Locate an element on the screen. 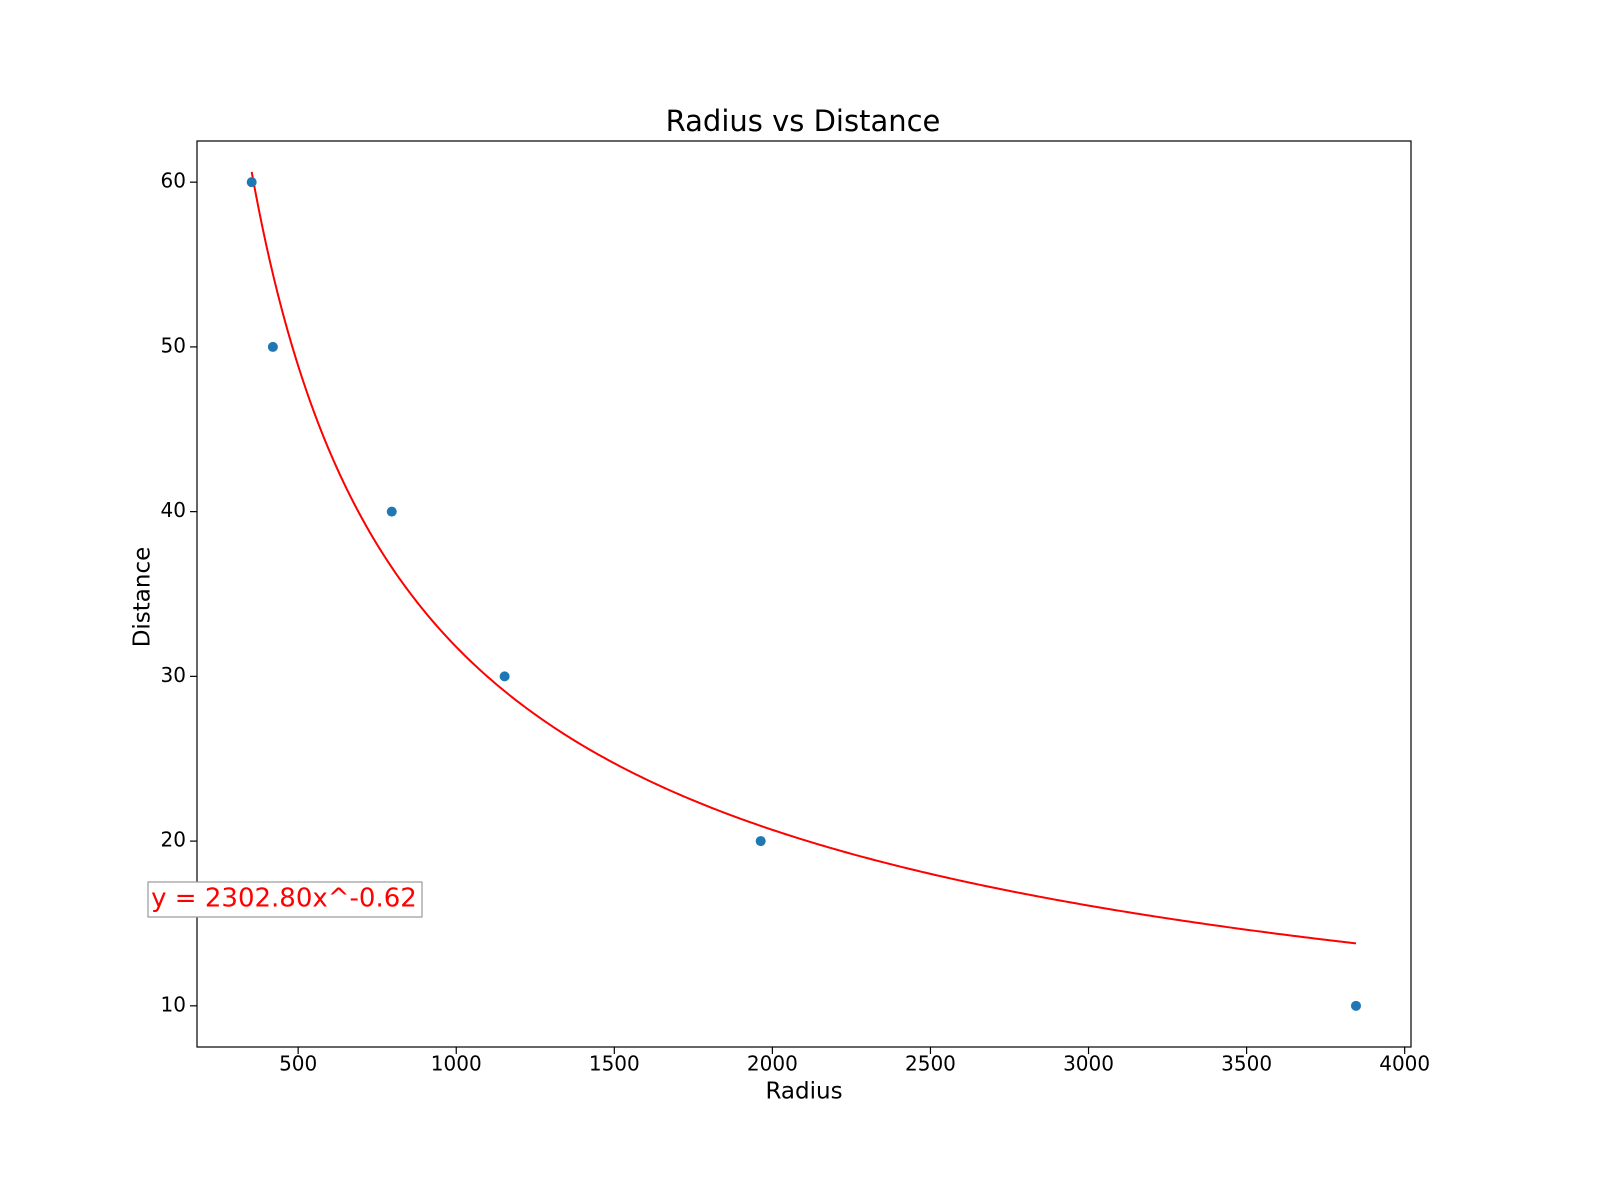  annotation-text: y = 2302.80x^-0.62 is located at coordinates (284, 899).